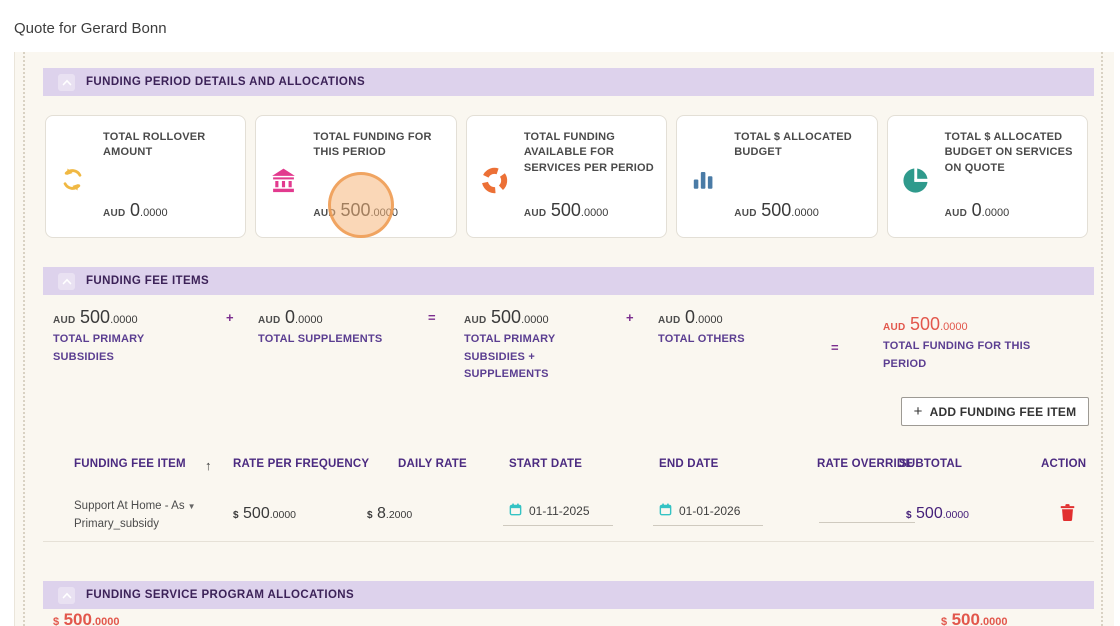 The width and height of the screenshot is (1120, 626). What do you see at coordinates (568, 82) in the screenshot?
I see `funding-period-section-header: FUNDING PERIOD DETAILS AND ALLOCATIONS` at bounding box center [568, 82].